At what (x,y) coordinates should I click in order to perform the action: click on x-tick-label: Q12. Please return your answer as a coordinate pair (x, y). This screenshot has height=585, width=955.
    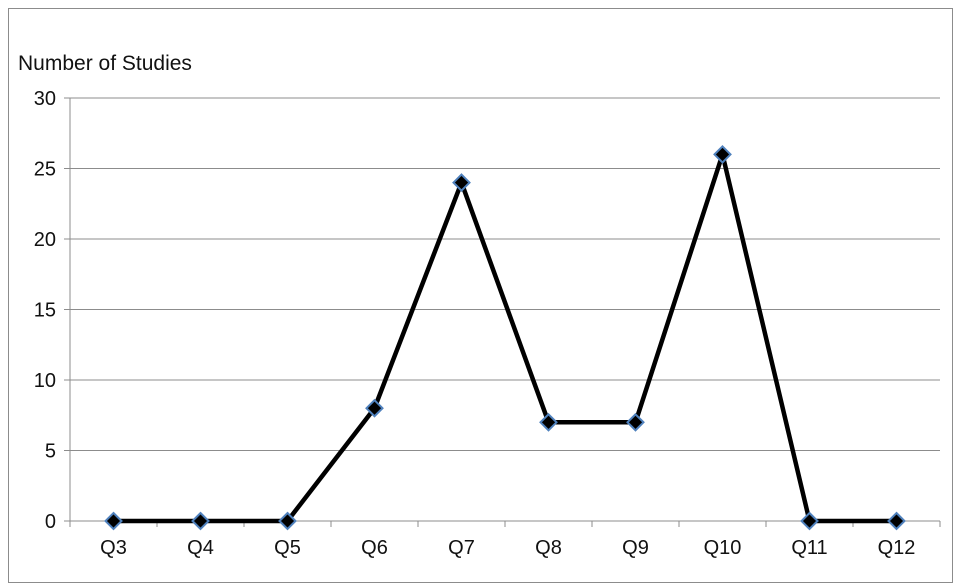
    Looking at the image, I should click on (897, 548).